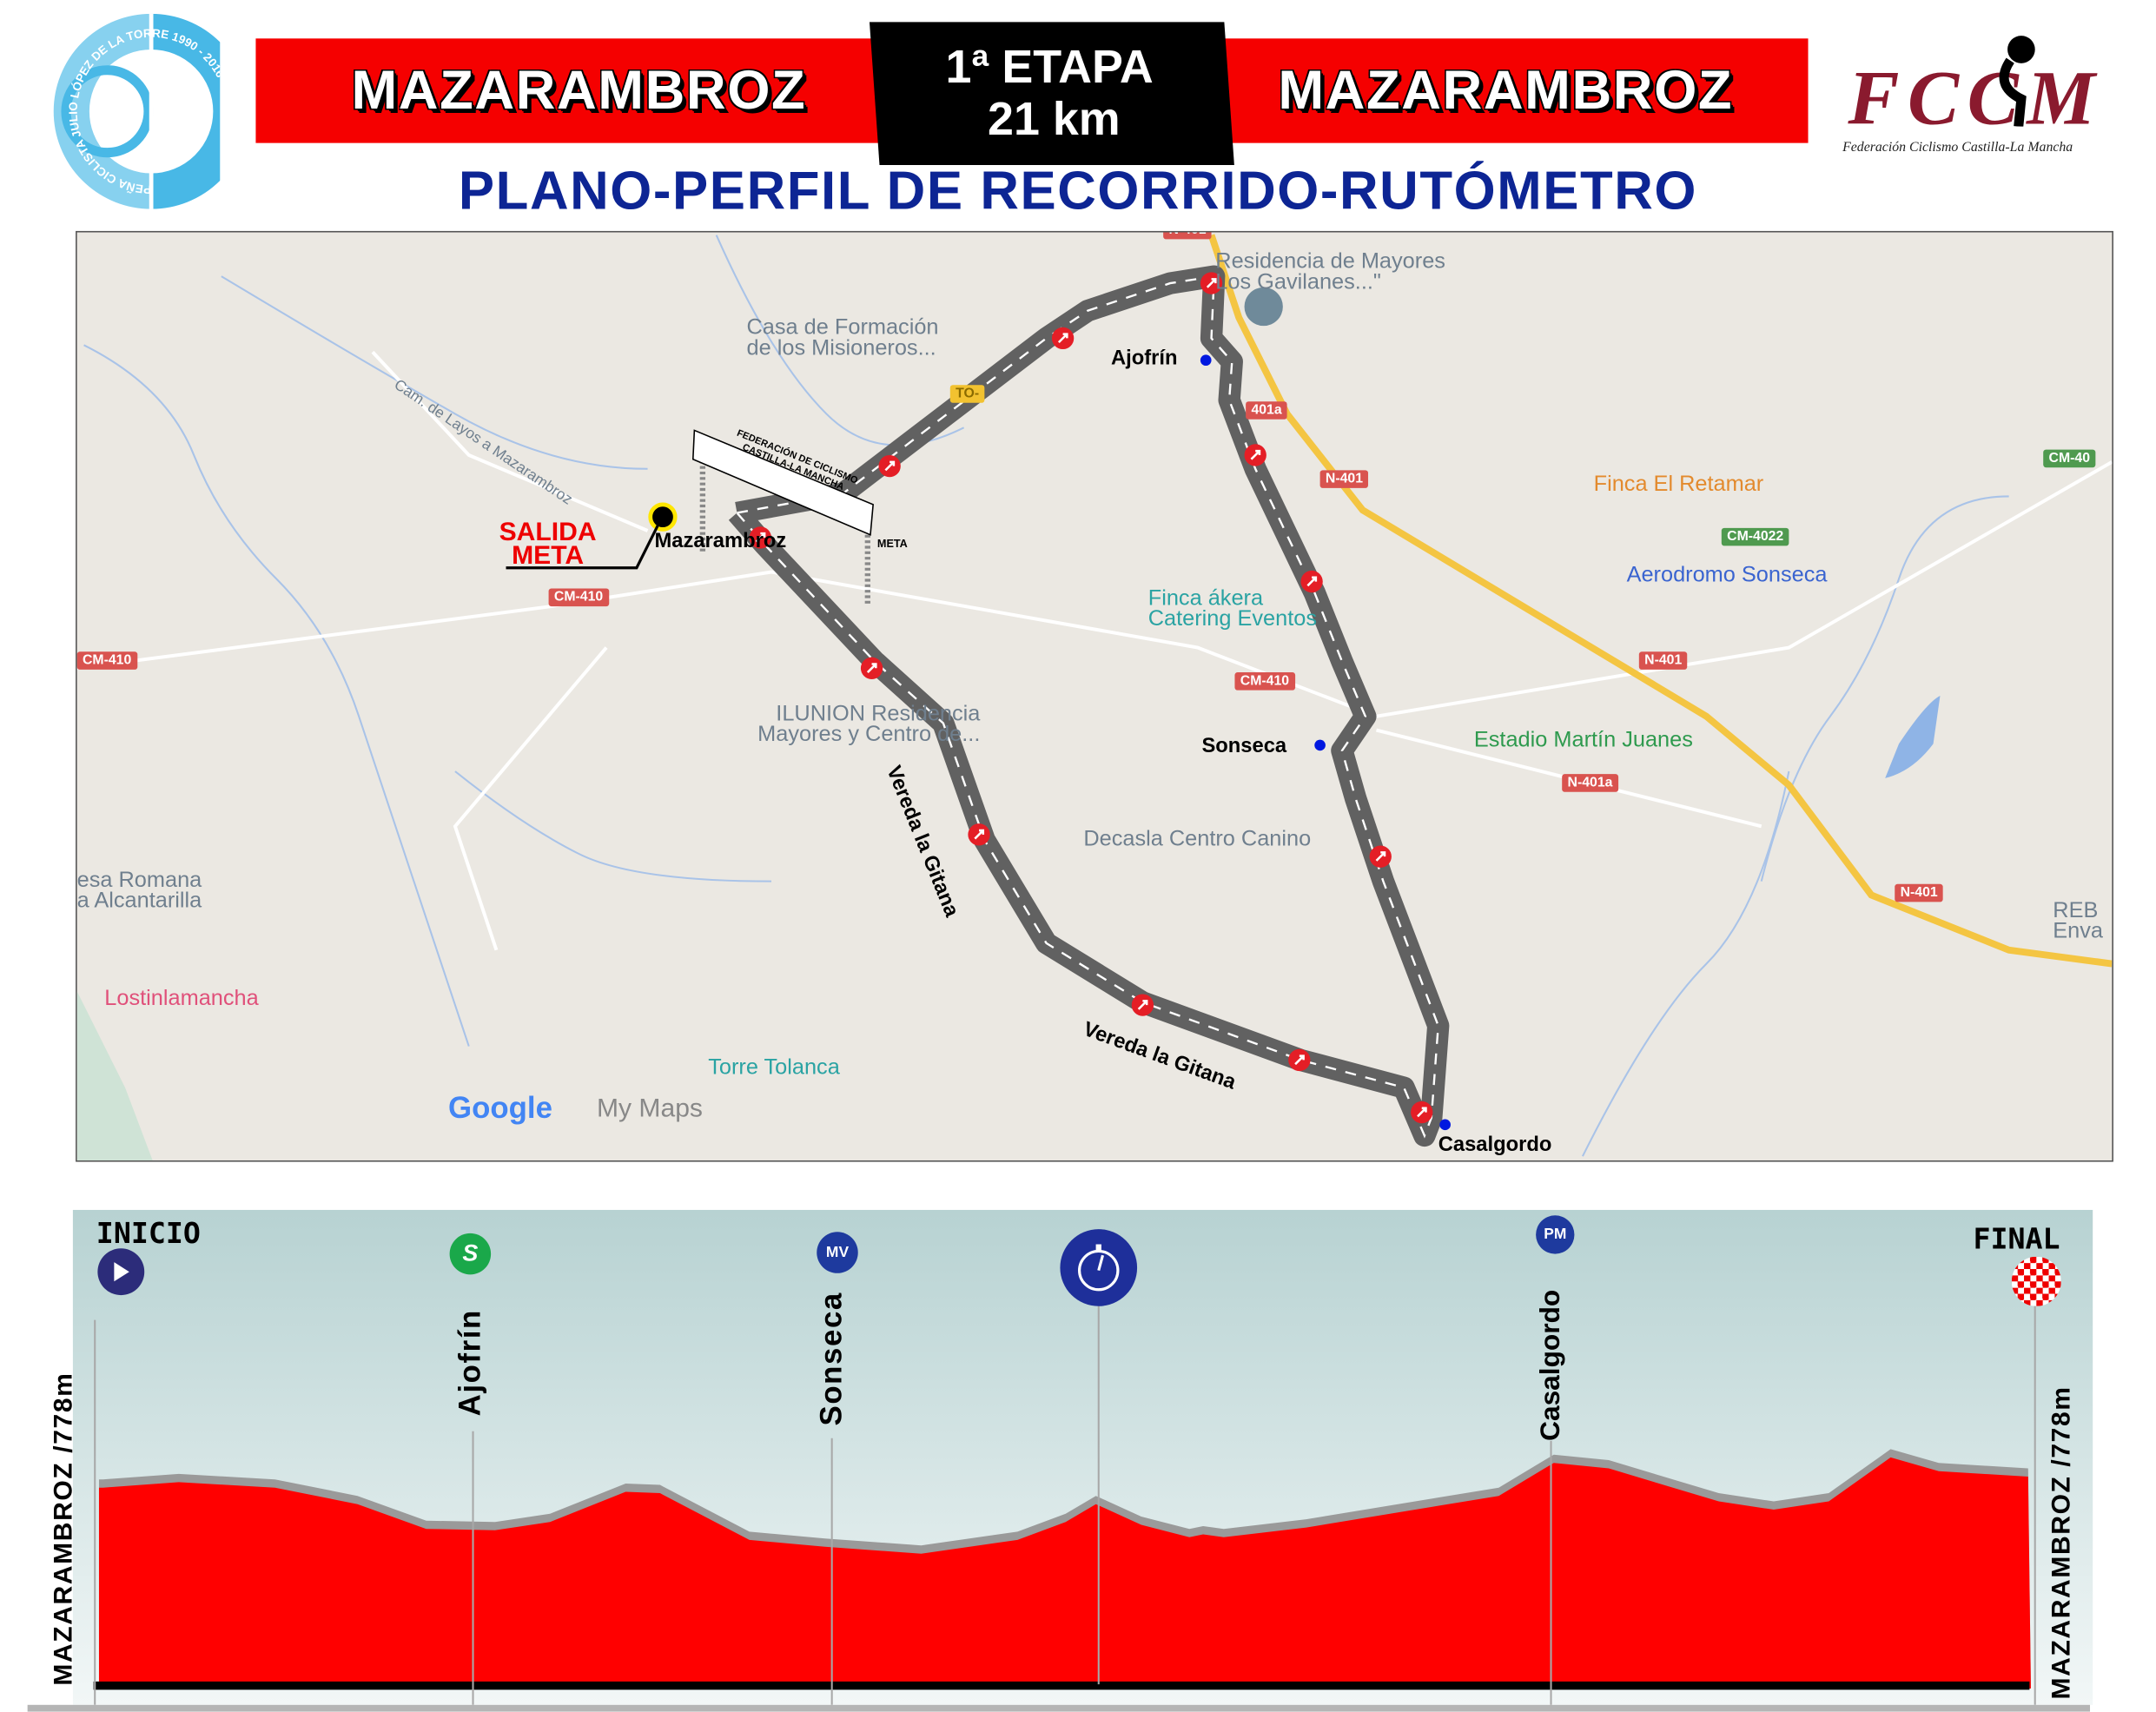 The width and height of the screenshot is (2156, 1712). I want to click on profile-baseline, so click(1061, 1685).